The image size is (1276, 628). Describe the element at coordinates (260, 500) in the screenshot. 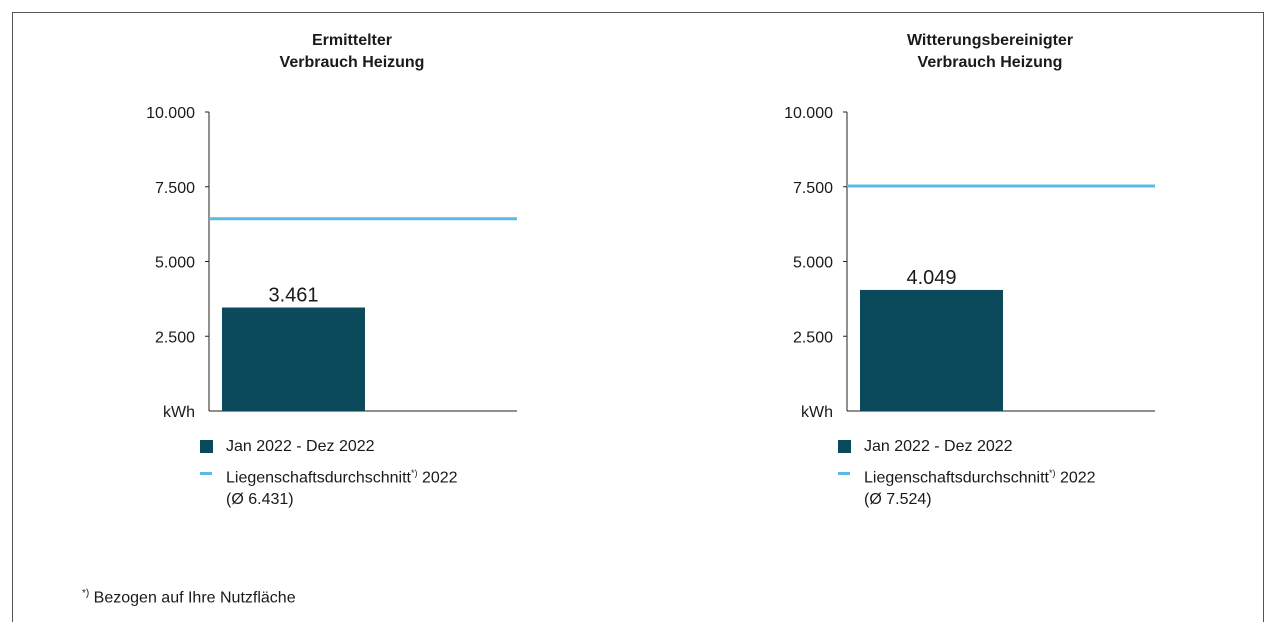

I see `legend-line-average: (Ø 6.431)` at that location.